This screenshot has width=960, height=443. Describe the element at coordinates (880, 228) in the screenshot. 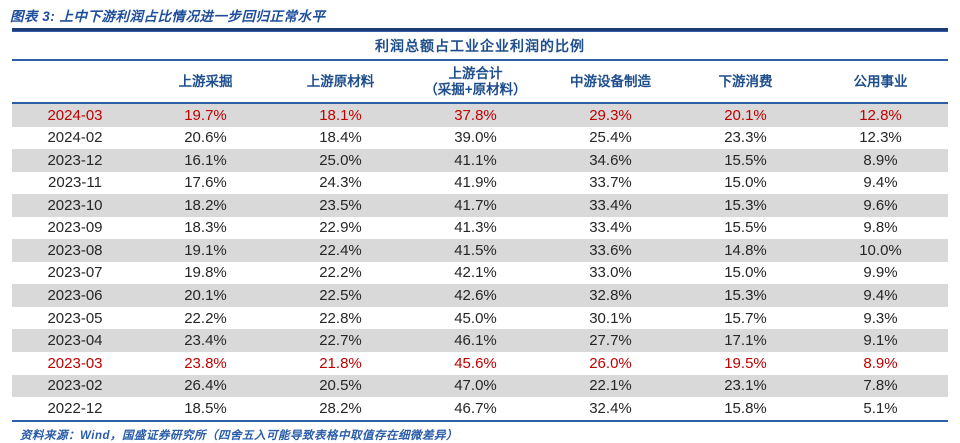

I see `row-value: 9.8%` at that location.